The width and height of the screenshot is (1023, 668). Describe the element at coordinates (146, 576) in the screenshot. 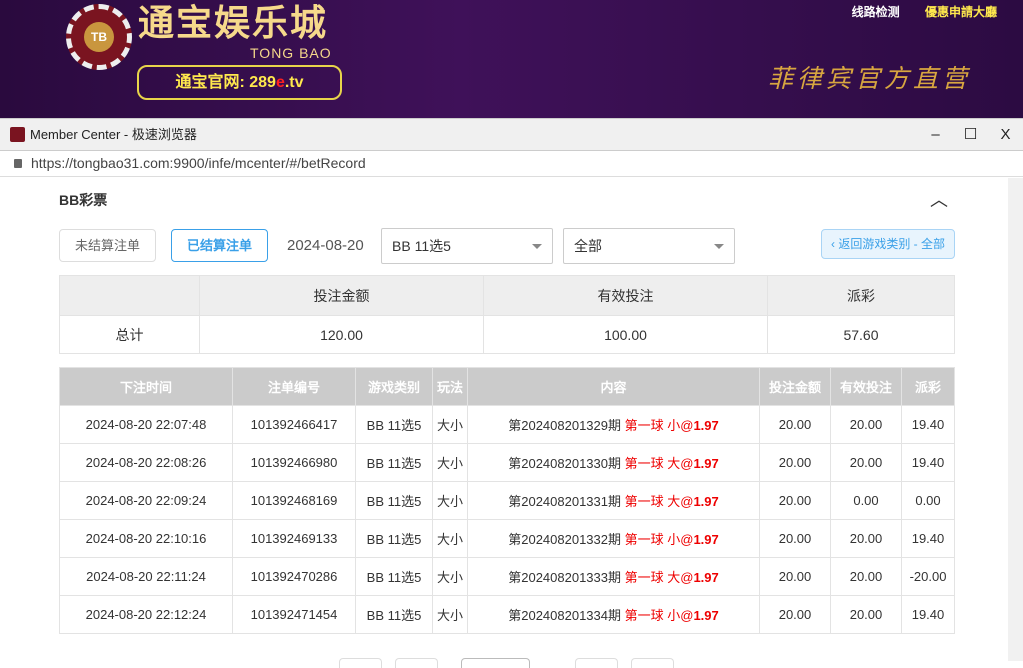

I see `bet-time: 2024-08-20 22:11:24` at that location.